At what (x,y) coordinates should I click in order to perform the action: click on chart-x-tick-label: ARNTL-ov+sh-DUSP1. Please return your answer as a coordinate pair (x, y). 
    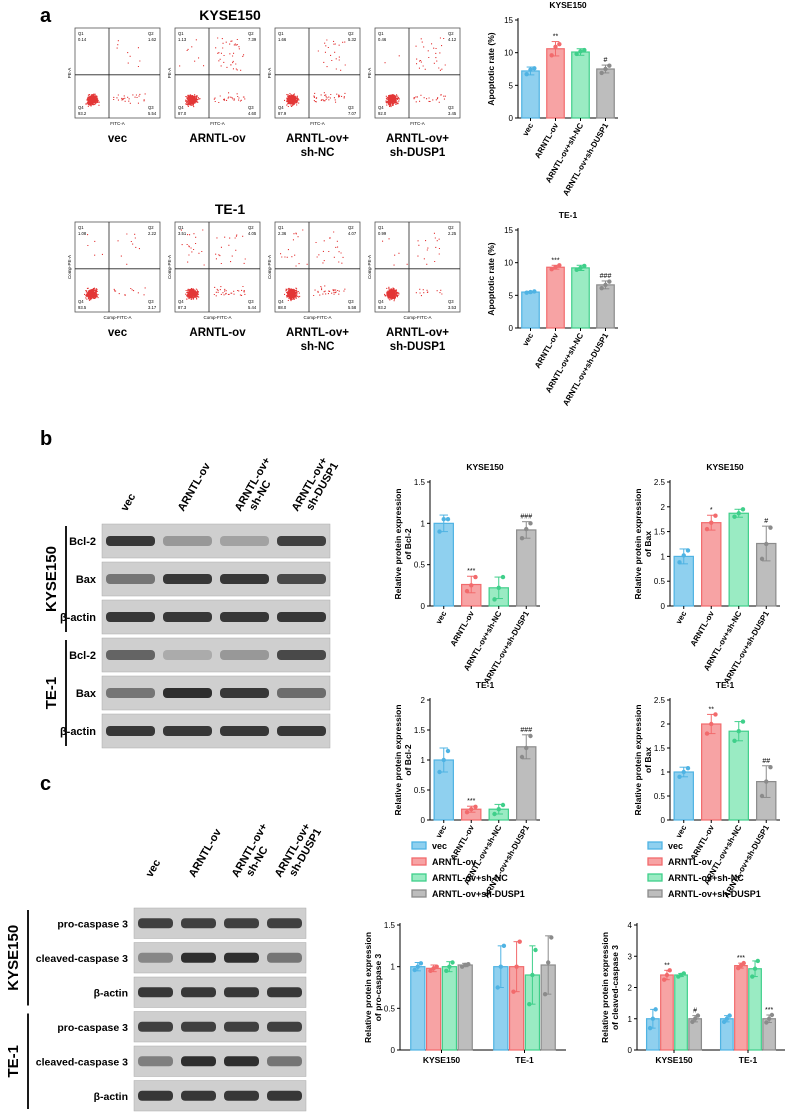
    Looking at the image, I should click on (585, 369).